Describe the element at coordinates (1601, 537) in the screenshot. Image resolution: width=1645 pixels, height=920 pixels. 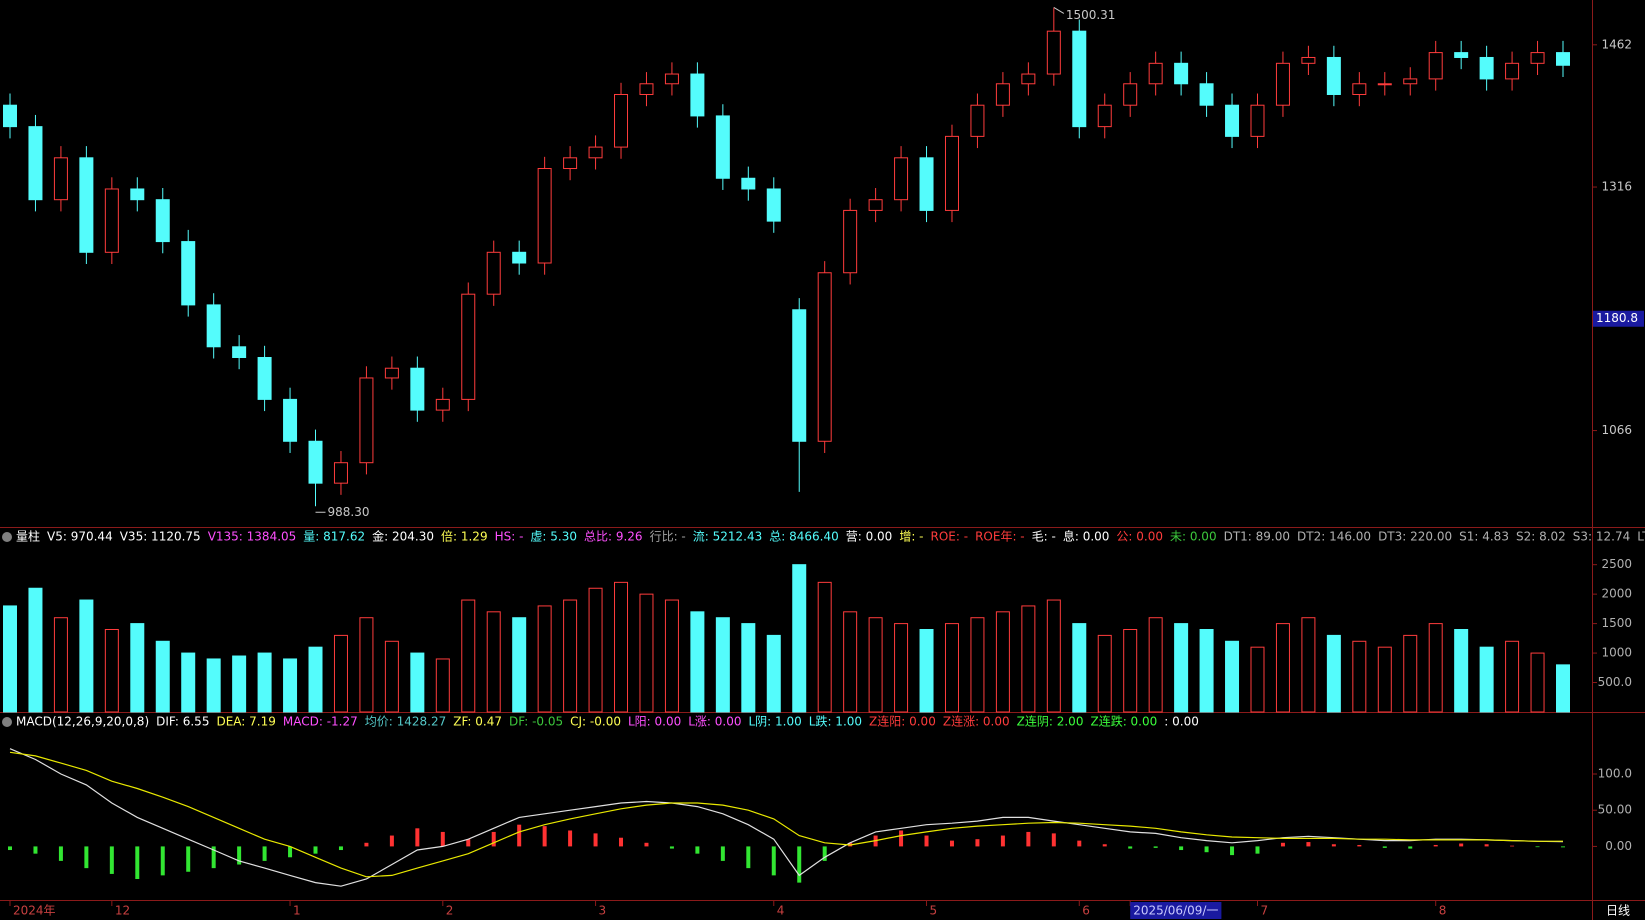
I see `indicator-value: S3: 12.74` at that location.